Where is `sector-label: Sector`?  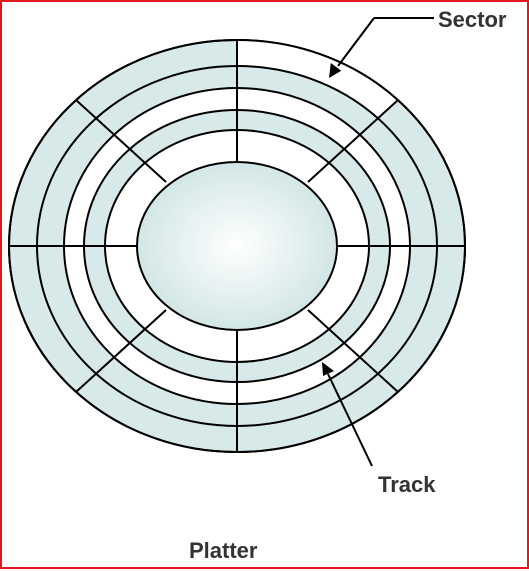 sector-label: Sector is located at coordinates (472, 19).